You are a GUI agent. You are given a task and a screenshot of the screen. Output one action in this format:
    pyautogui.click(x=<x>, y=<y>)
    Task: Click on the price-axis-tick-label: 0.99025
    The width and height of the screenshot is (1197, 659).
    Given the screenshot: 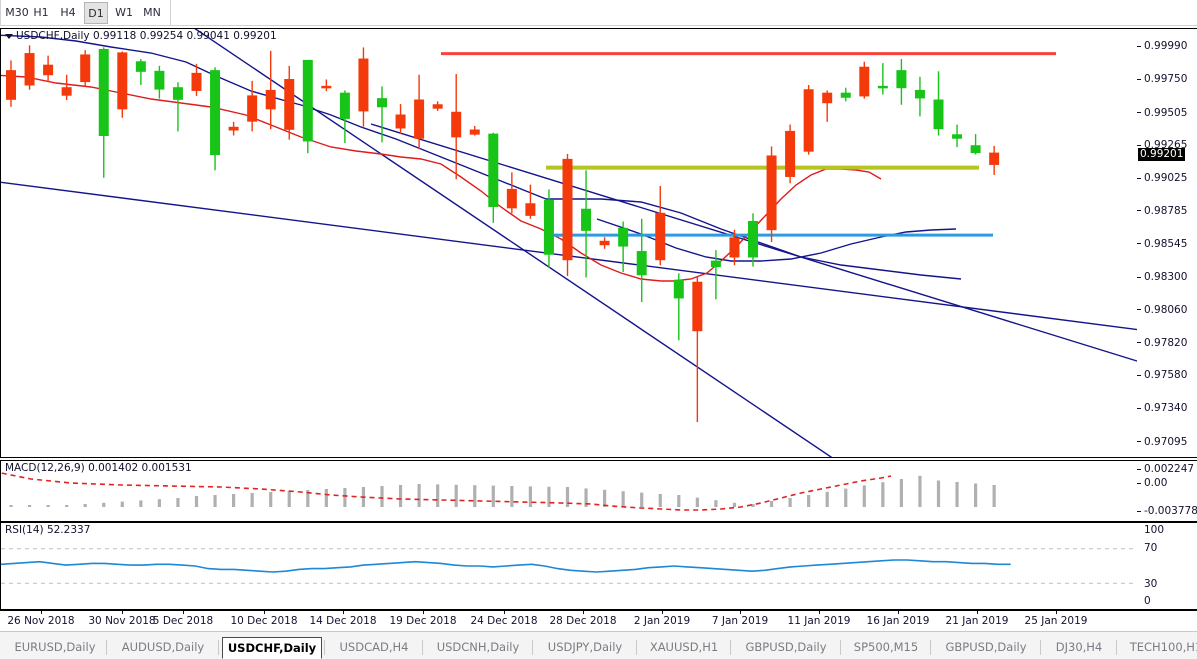 What is the action you would take?
    pyautogui.click(x=1166, y=178)
    